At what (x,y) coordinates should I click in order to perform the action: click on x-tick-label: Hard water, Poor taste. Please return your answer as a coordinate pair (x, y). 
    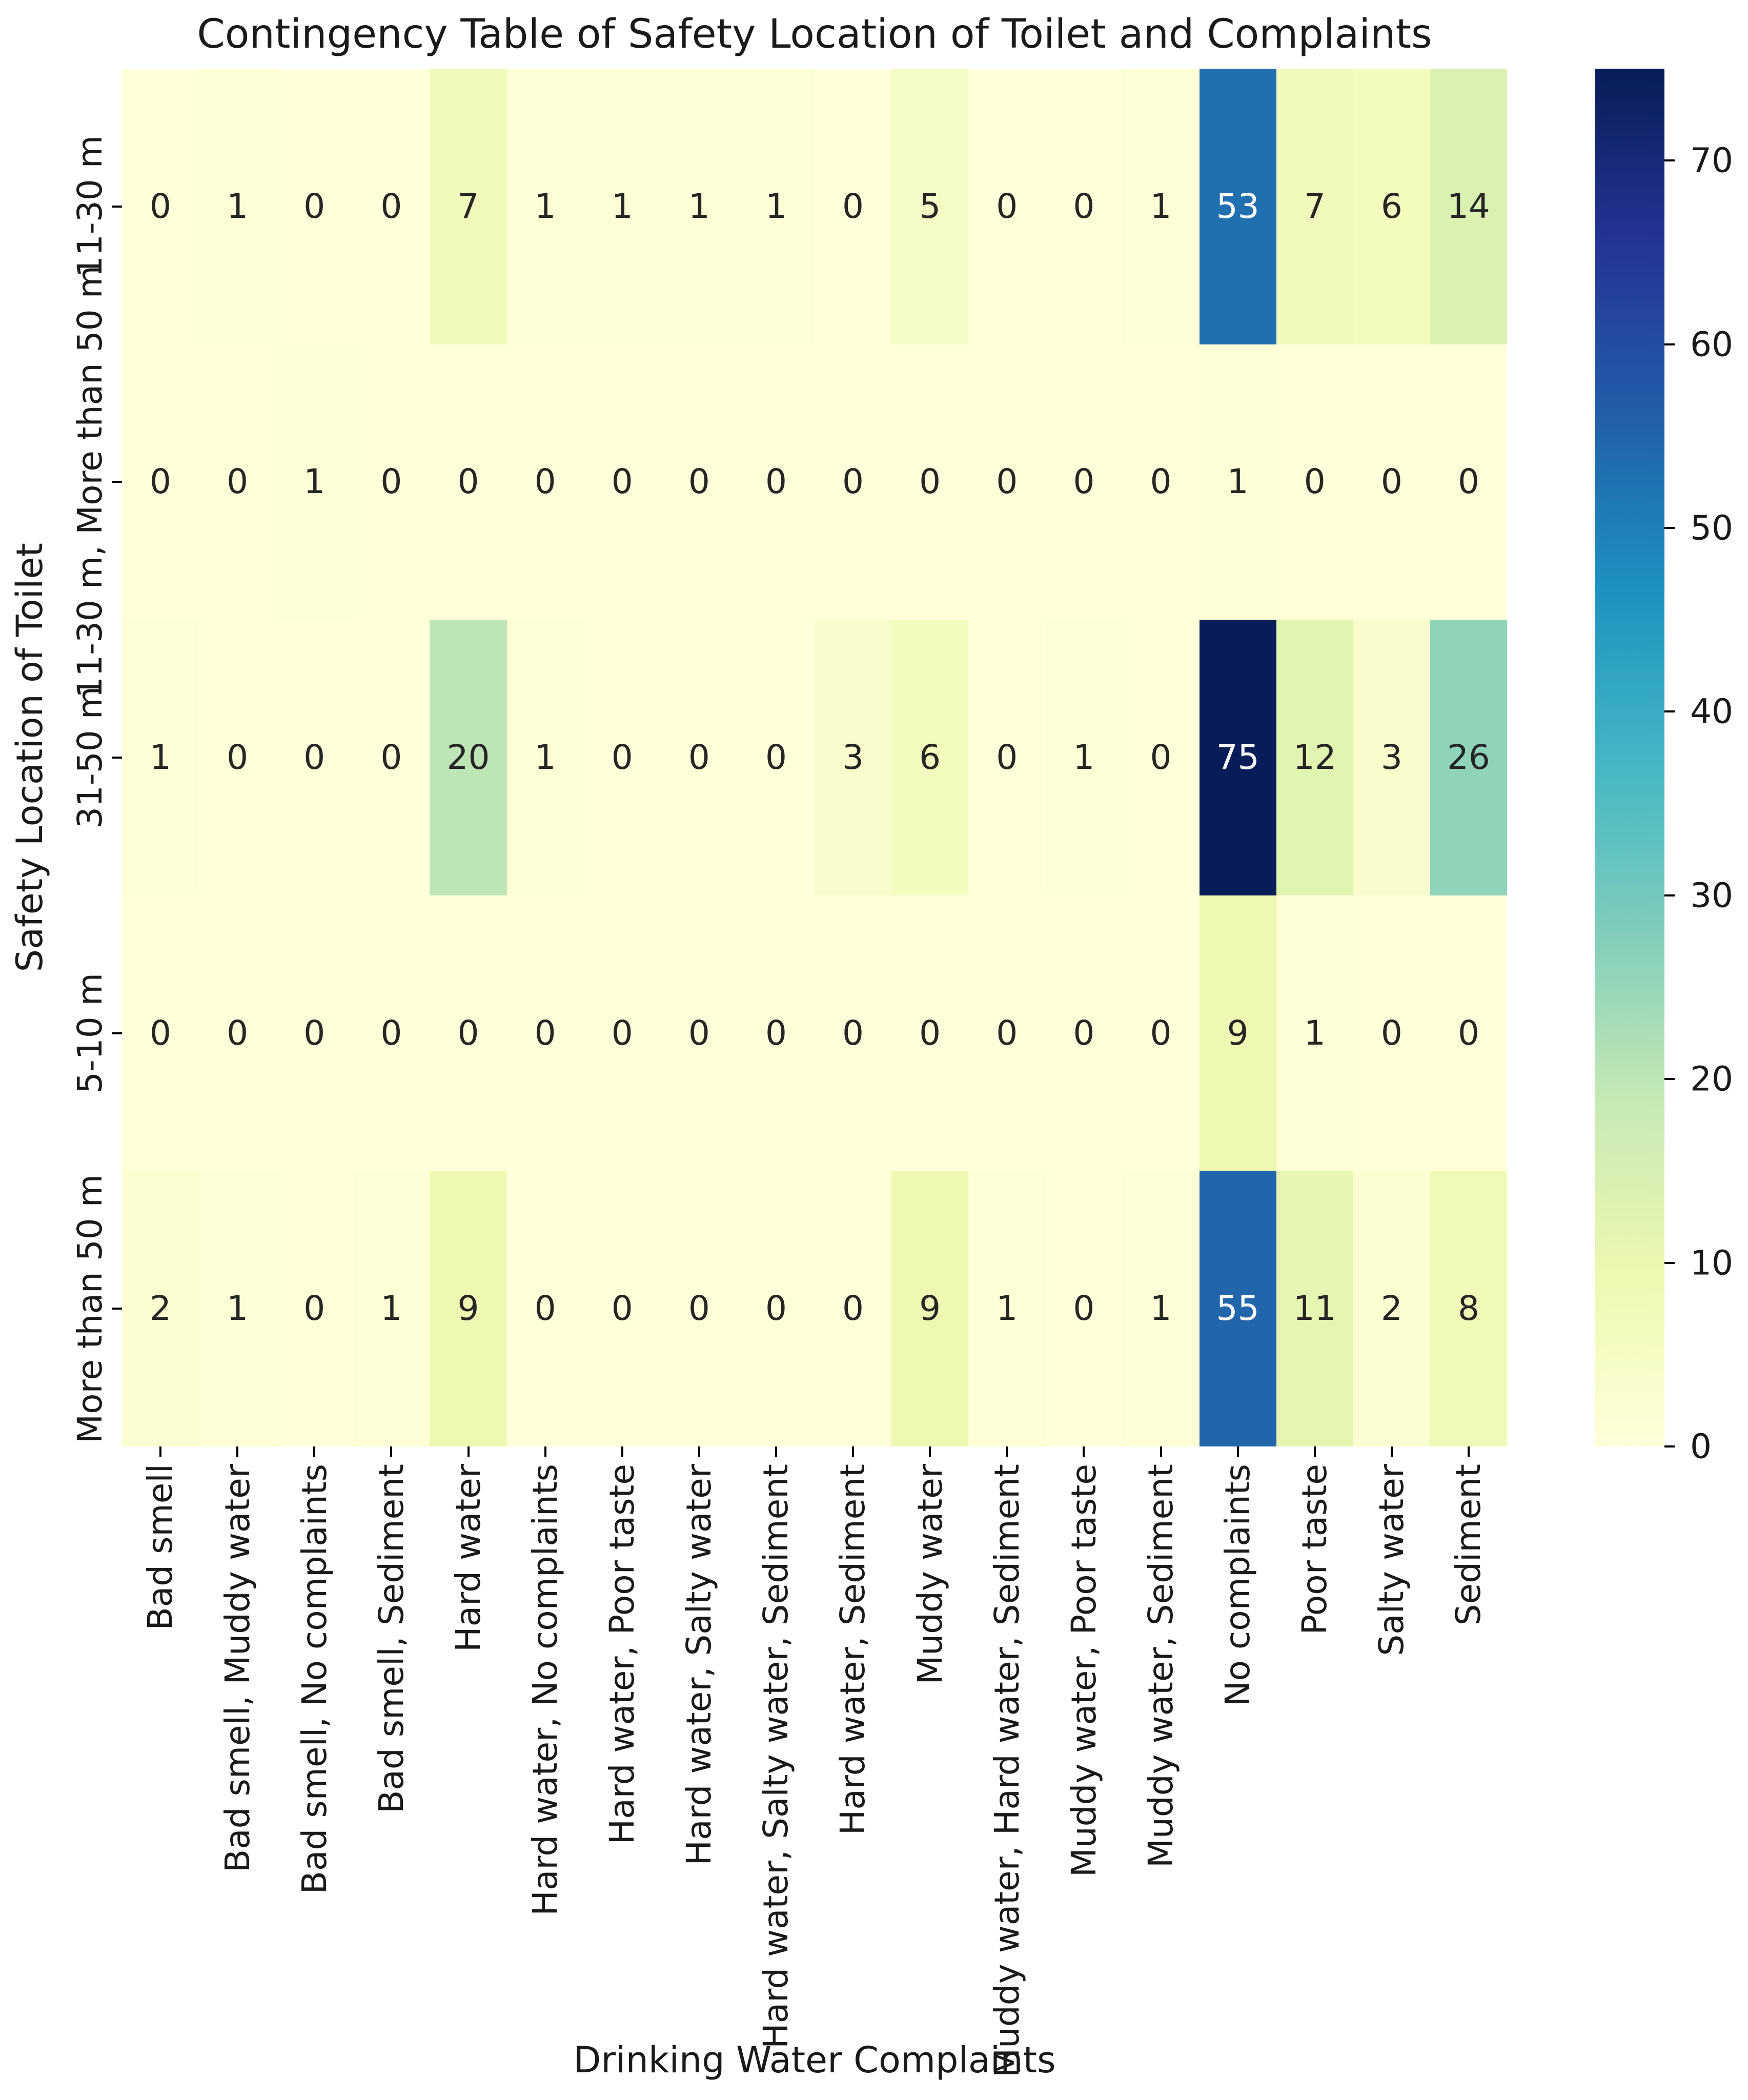
    Looking at the image, I should click on (622, 1654).